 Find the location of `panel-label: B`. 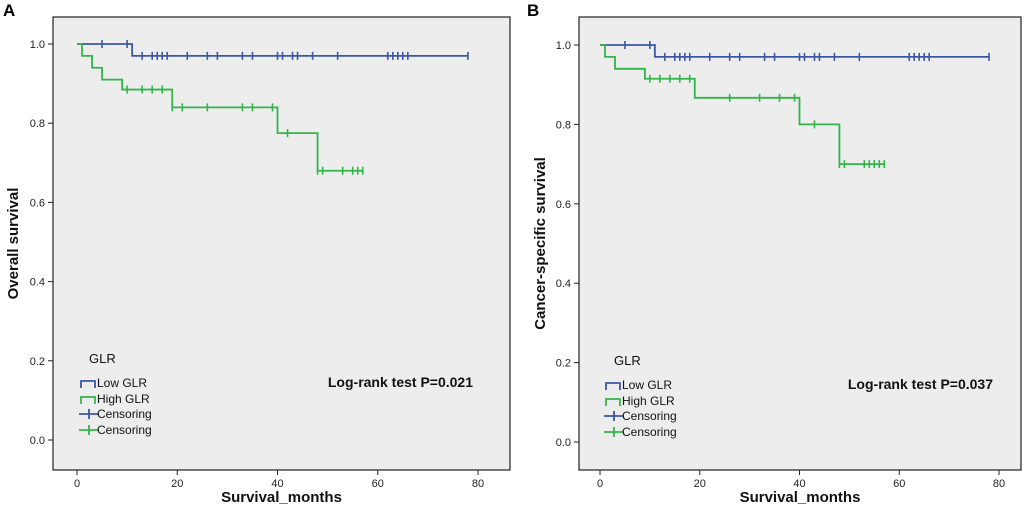

panel-label: B is located at coordinates (533, 10).